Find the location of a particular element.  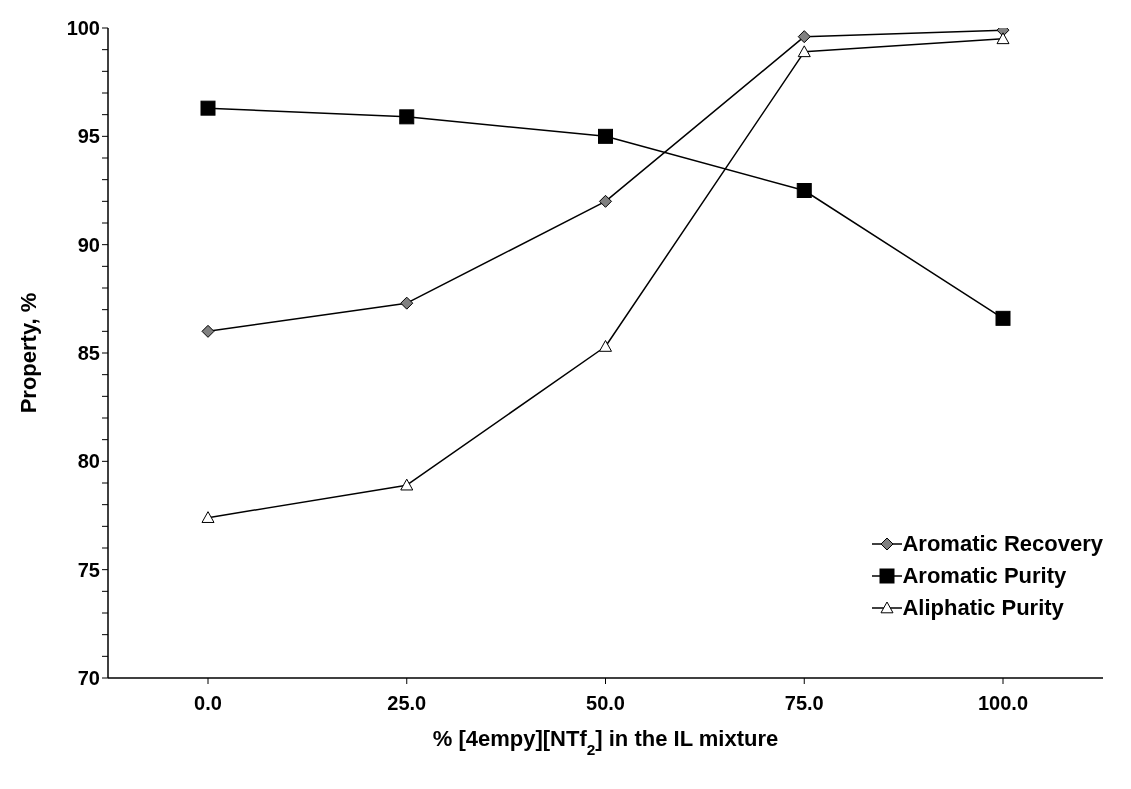

x-tick-label: 0.0 is located at coordinates (208, 703).